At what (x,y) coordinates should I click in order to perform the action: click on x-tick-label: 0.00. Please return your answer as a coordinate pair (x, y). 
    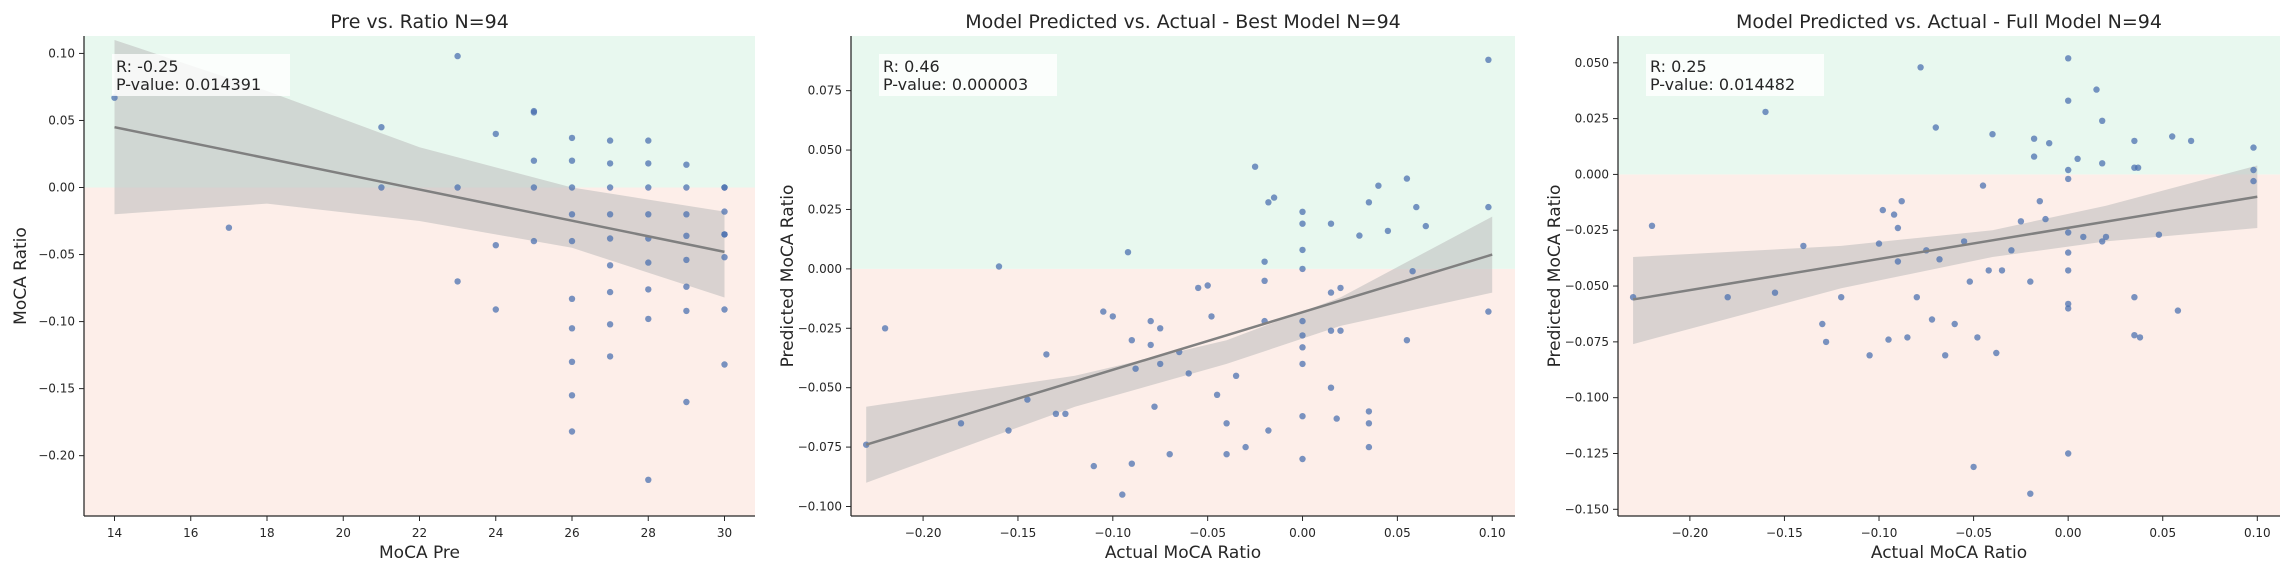
    Looking at the image, I should click on (1302, 533).